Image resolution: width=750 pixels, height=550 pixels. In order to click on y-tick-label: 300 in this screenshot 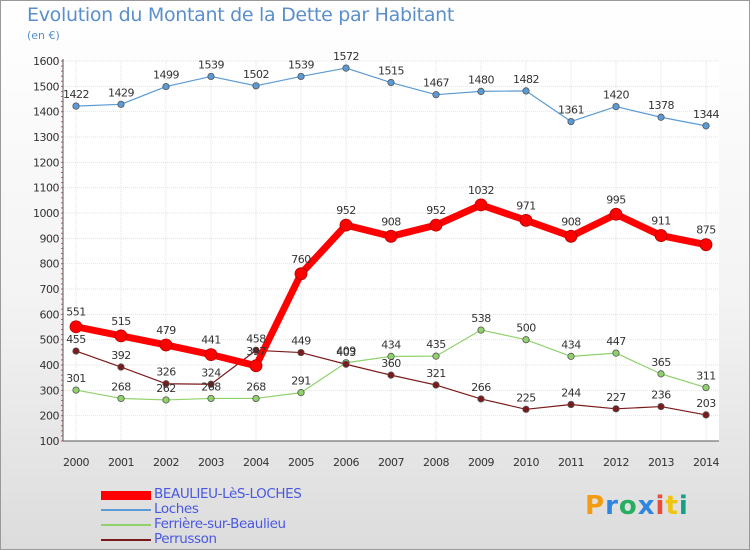, I will do `click(50, 390)`.